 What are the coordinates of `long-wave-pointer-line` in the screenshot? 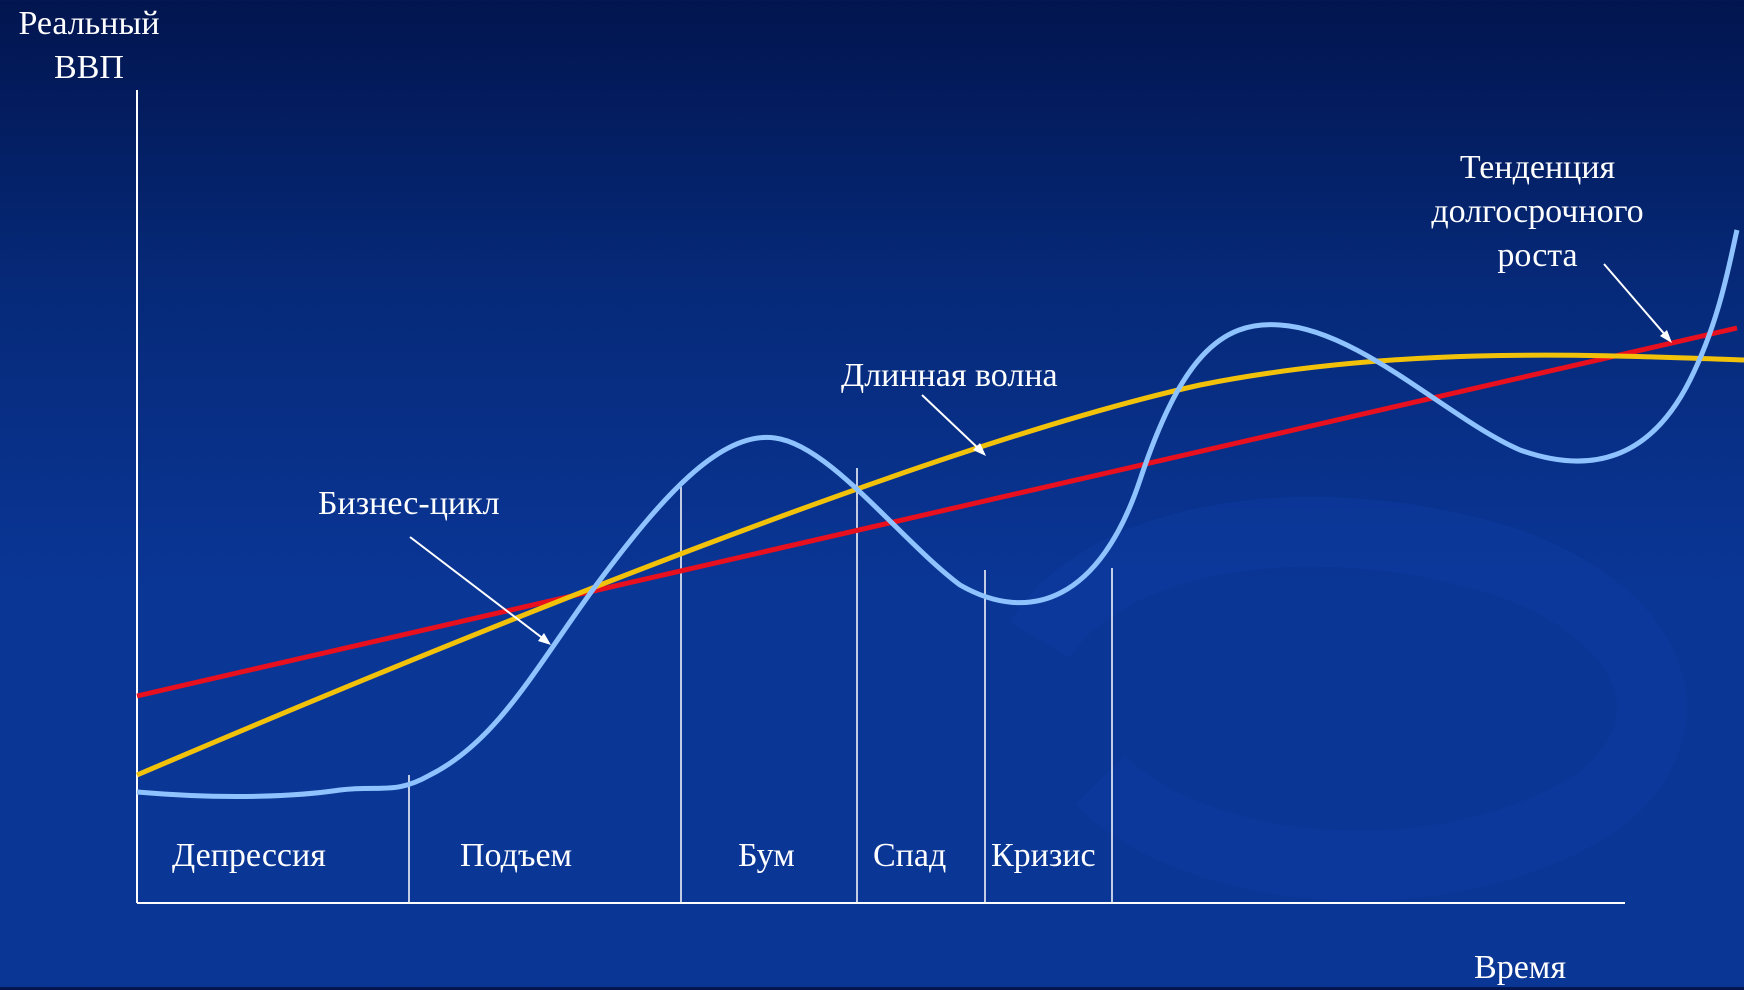 It's located at (951, 422).